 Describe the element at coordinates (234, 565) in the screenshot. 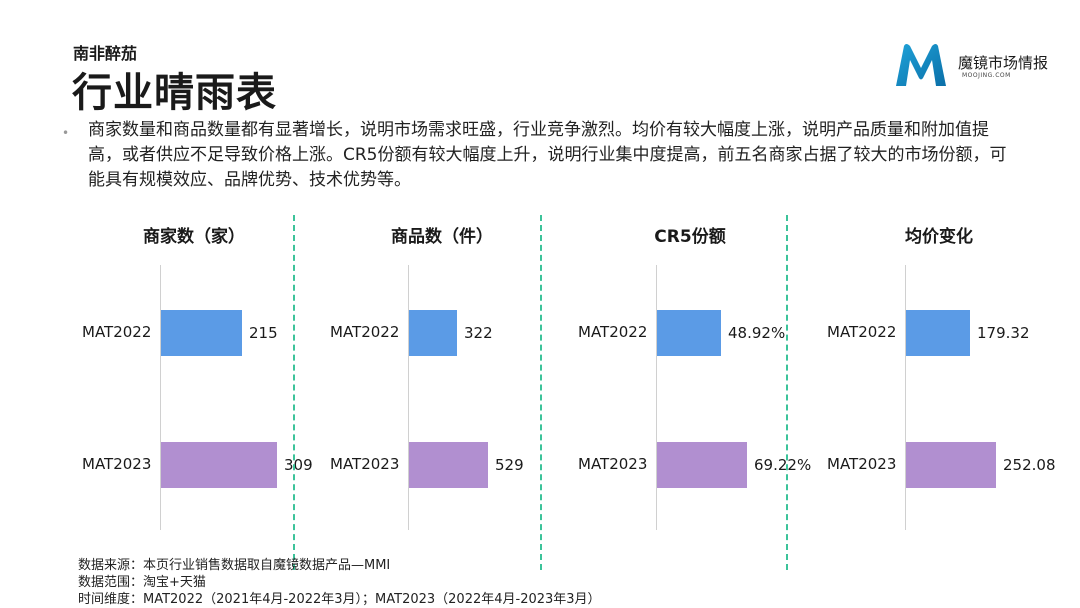

I see `footer-source: 数据来源：本页行业销售数据取自魔镜数据产品—MMI` at that location.